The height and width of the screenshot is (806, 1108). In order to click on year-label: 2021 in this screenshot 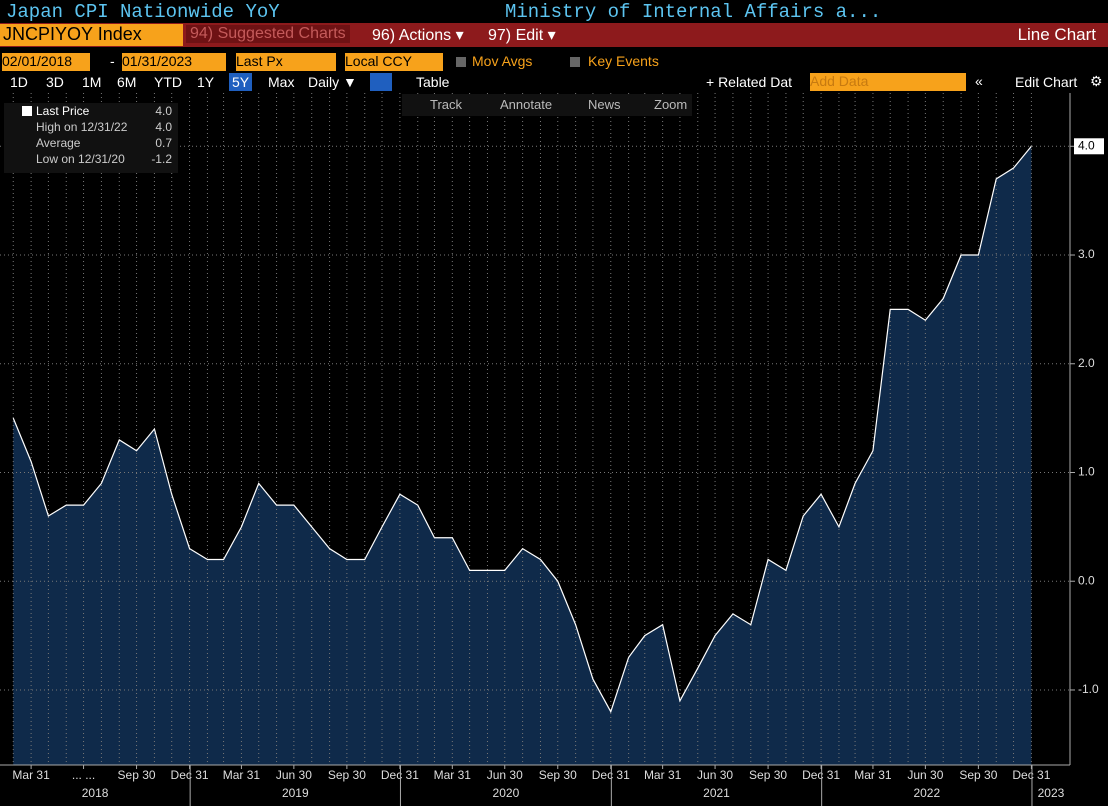, I will do `click(716, 793)`.